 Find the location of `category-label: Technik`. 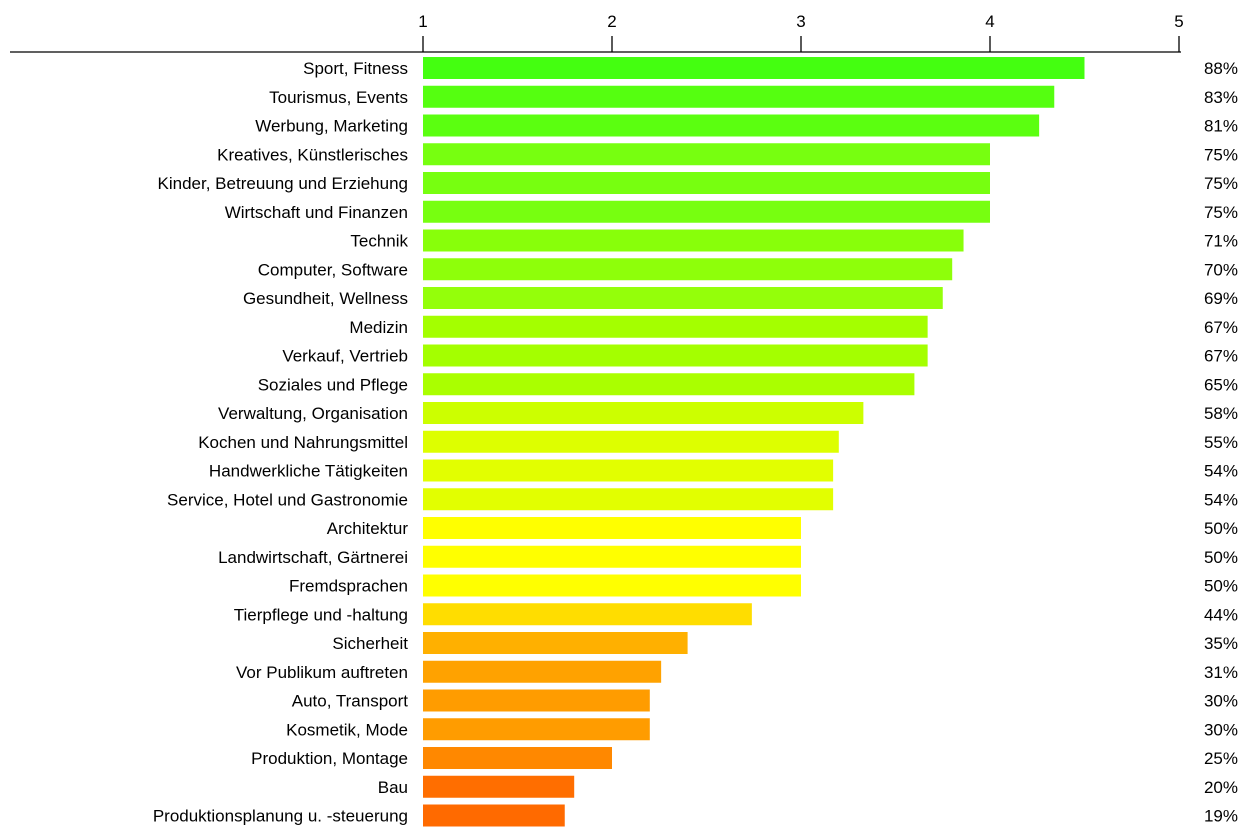

category-label: Technik is located at coordinates (379, 241).